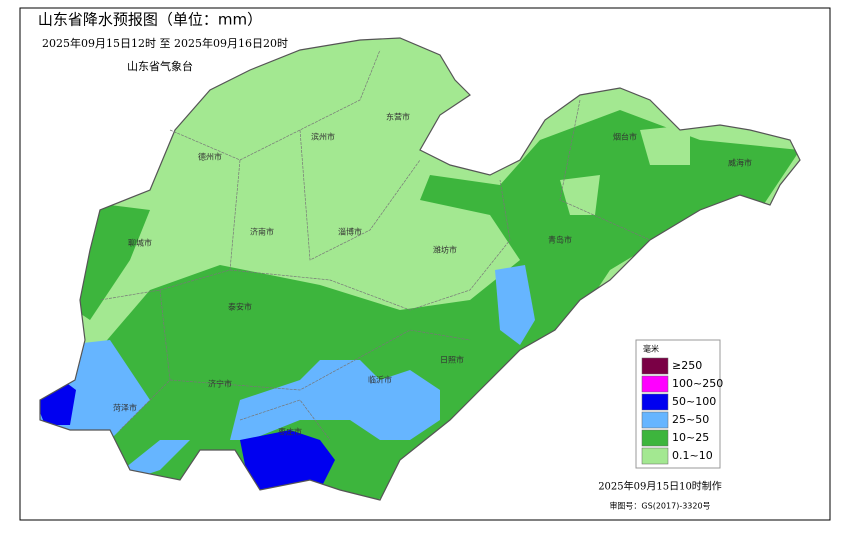 This screenshot has width=852, height=544. Describe the element at coordinates (380, 380) in the screenshot. I see `city-label: 临沂市` at that location.